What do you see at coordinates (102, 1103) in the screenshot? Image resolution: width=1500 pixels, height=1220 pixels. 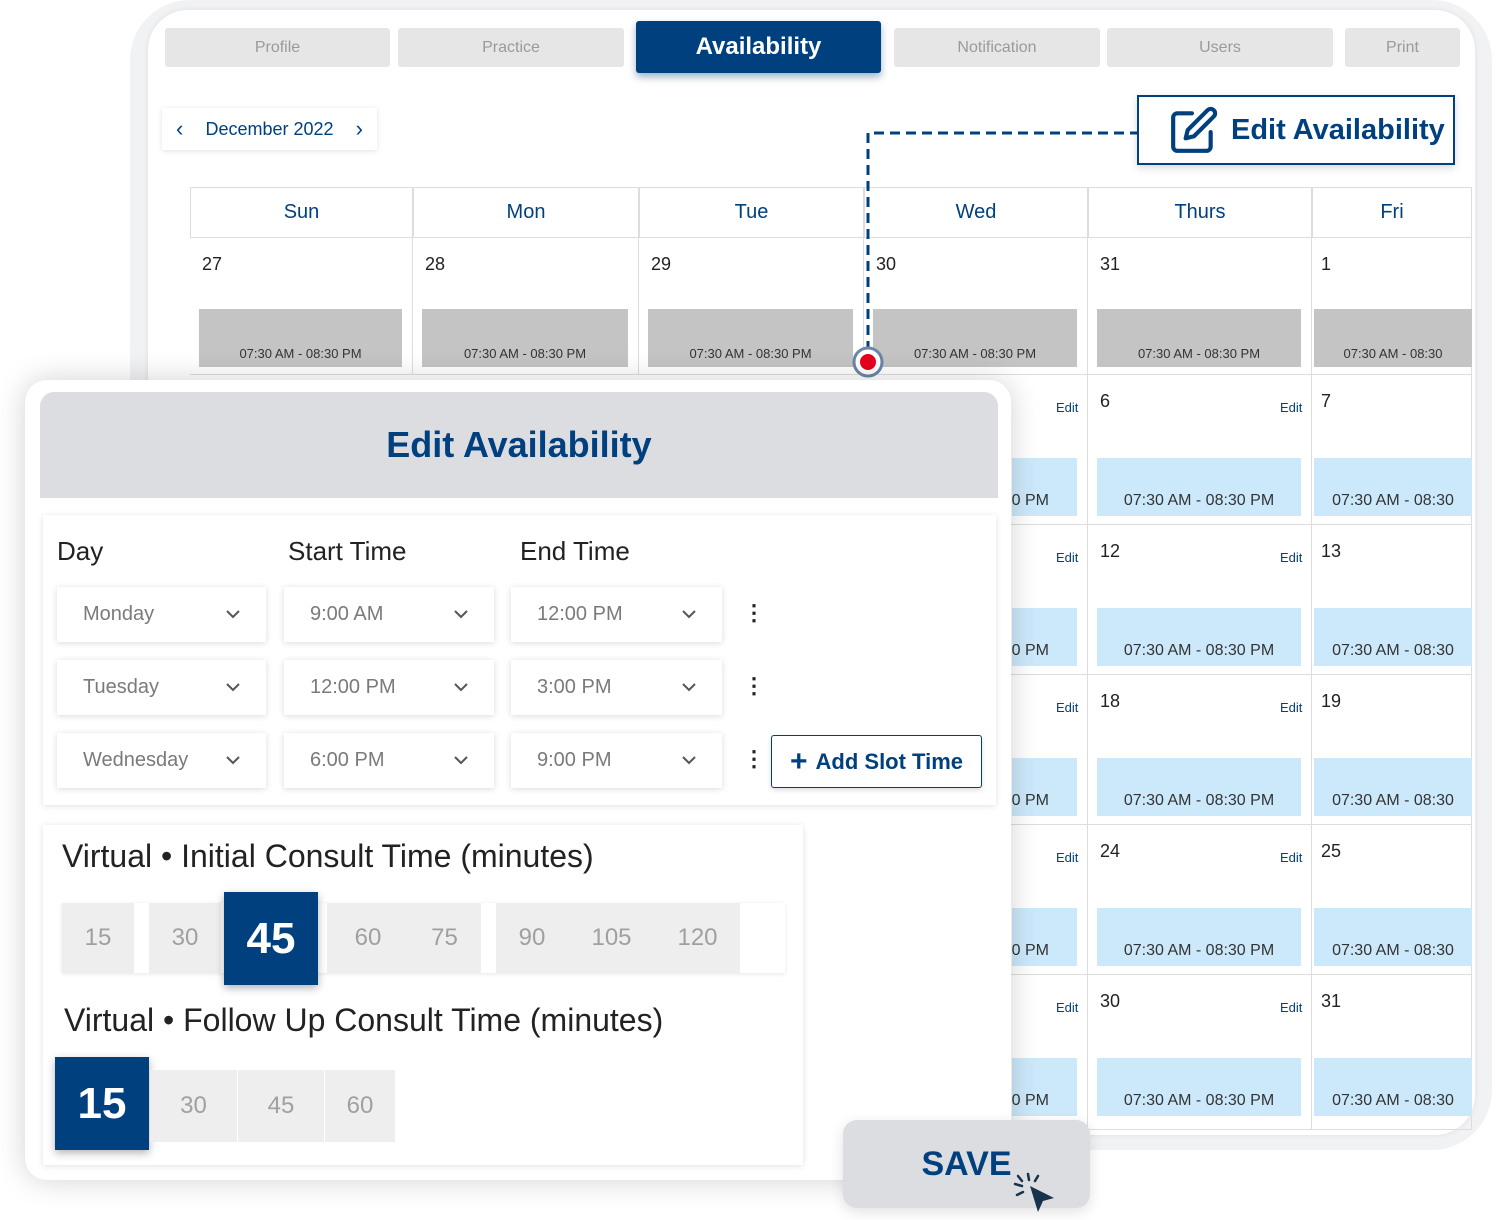 I see `followup-option-15: 15` at bounding box center [102, 1103].